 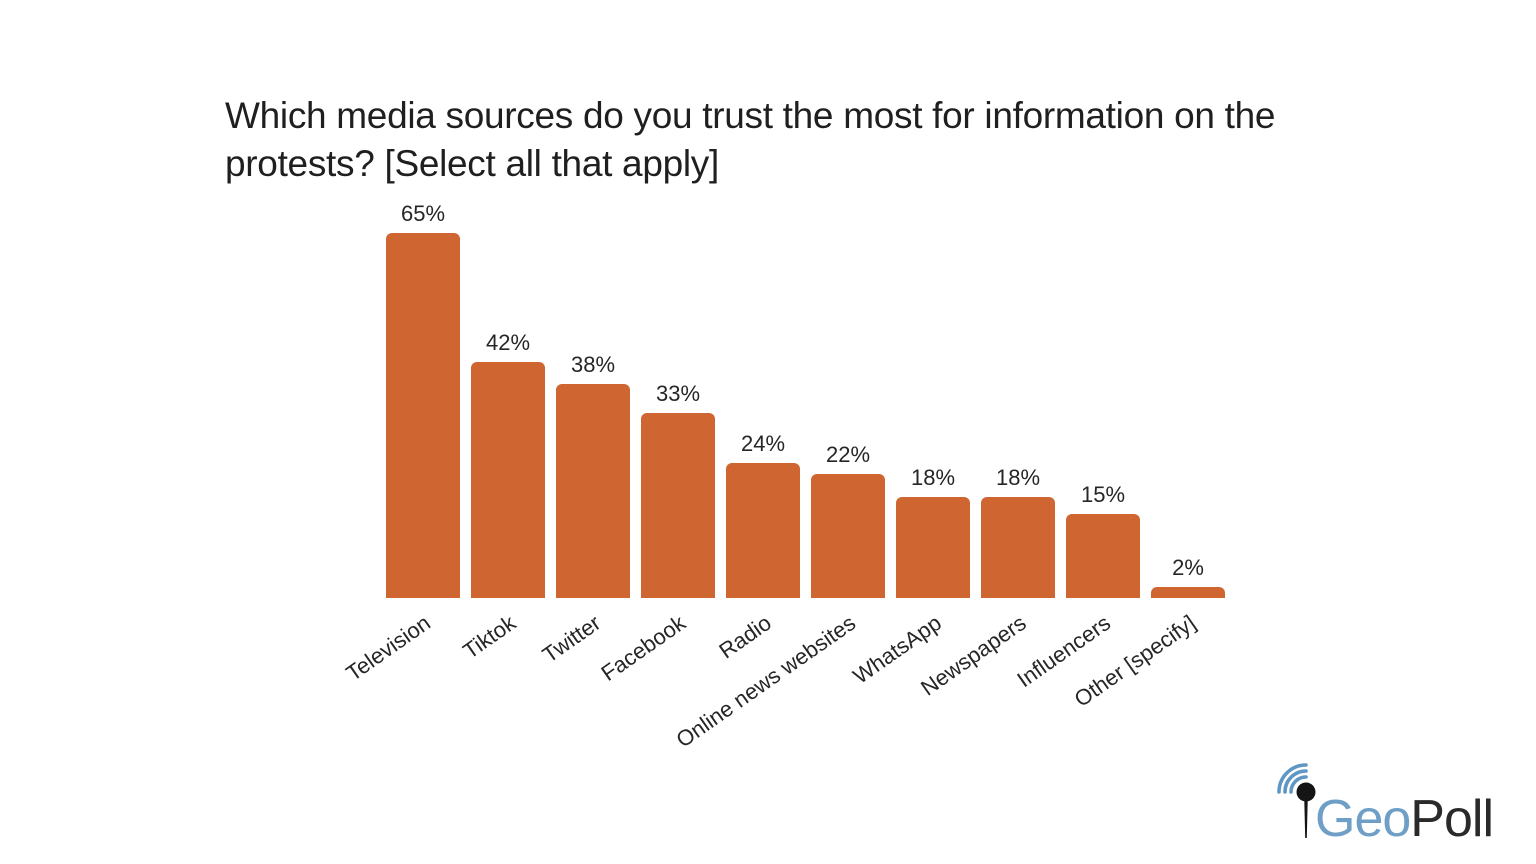 What do you see at coordinates (848, 454) in the screenshot?
I see `bar-value-label: 22%` at bounding box center [848, 454].